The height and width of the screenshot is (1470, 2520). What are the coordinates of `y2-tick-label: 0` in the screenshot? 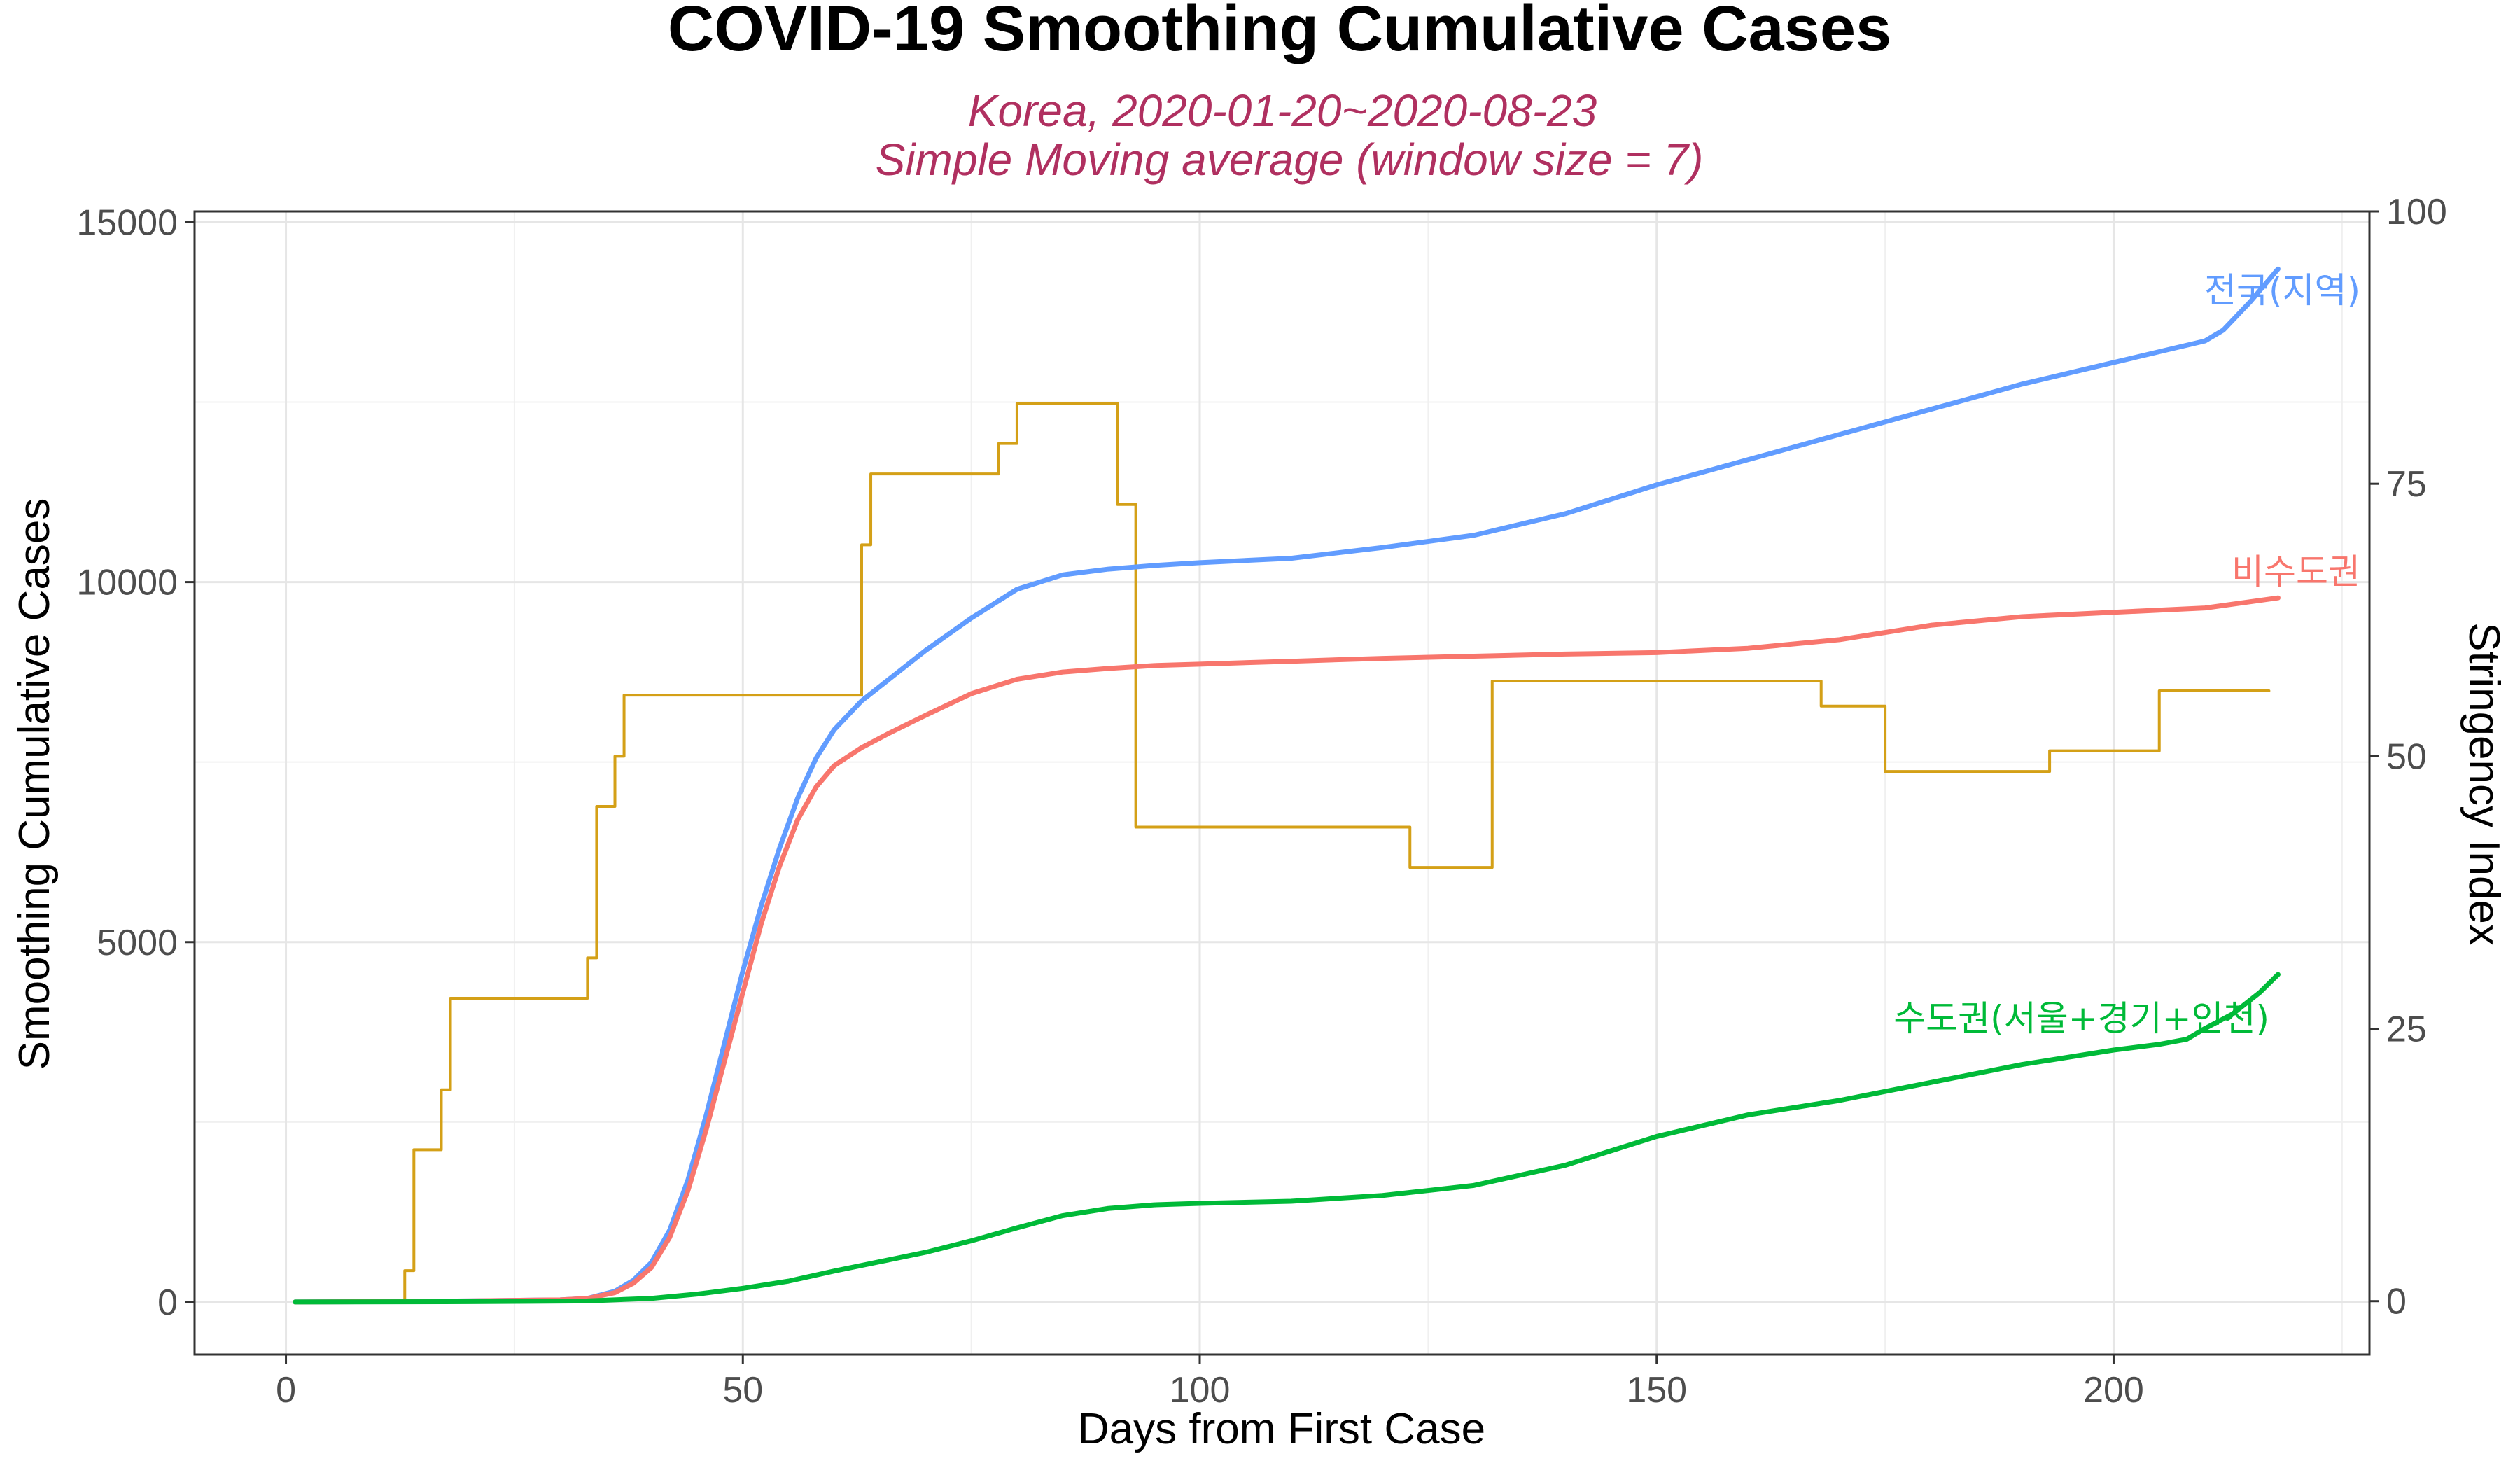 It's located at (2396, 1302).